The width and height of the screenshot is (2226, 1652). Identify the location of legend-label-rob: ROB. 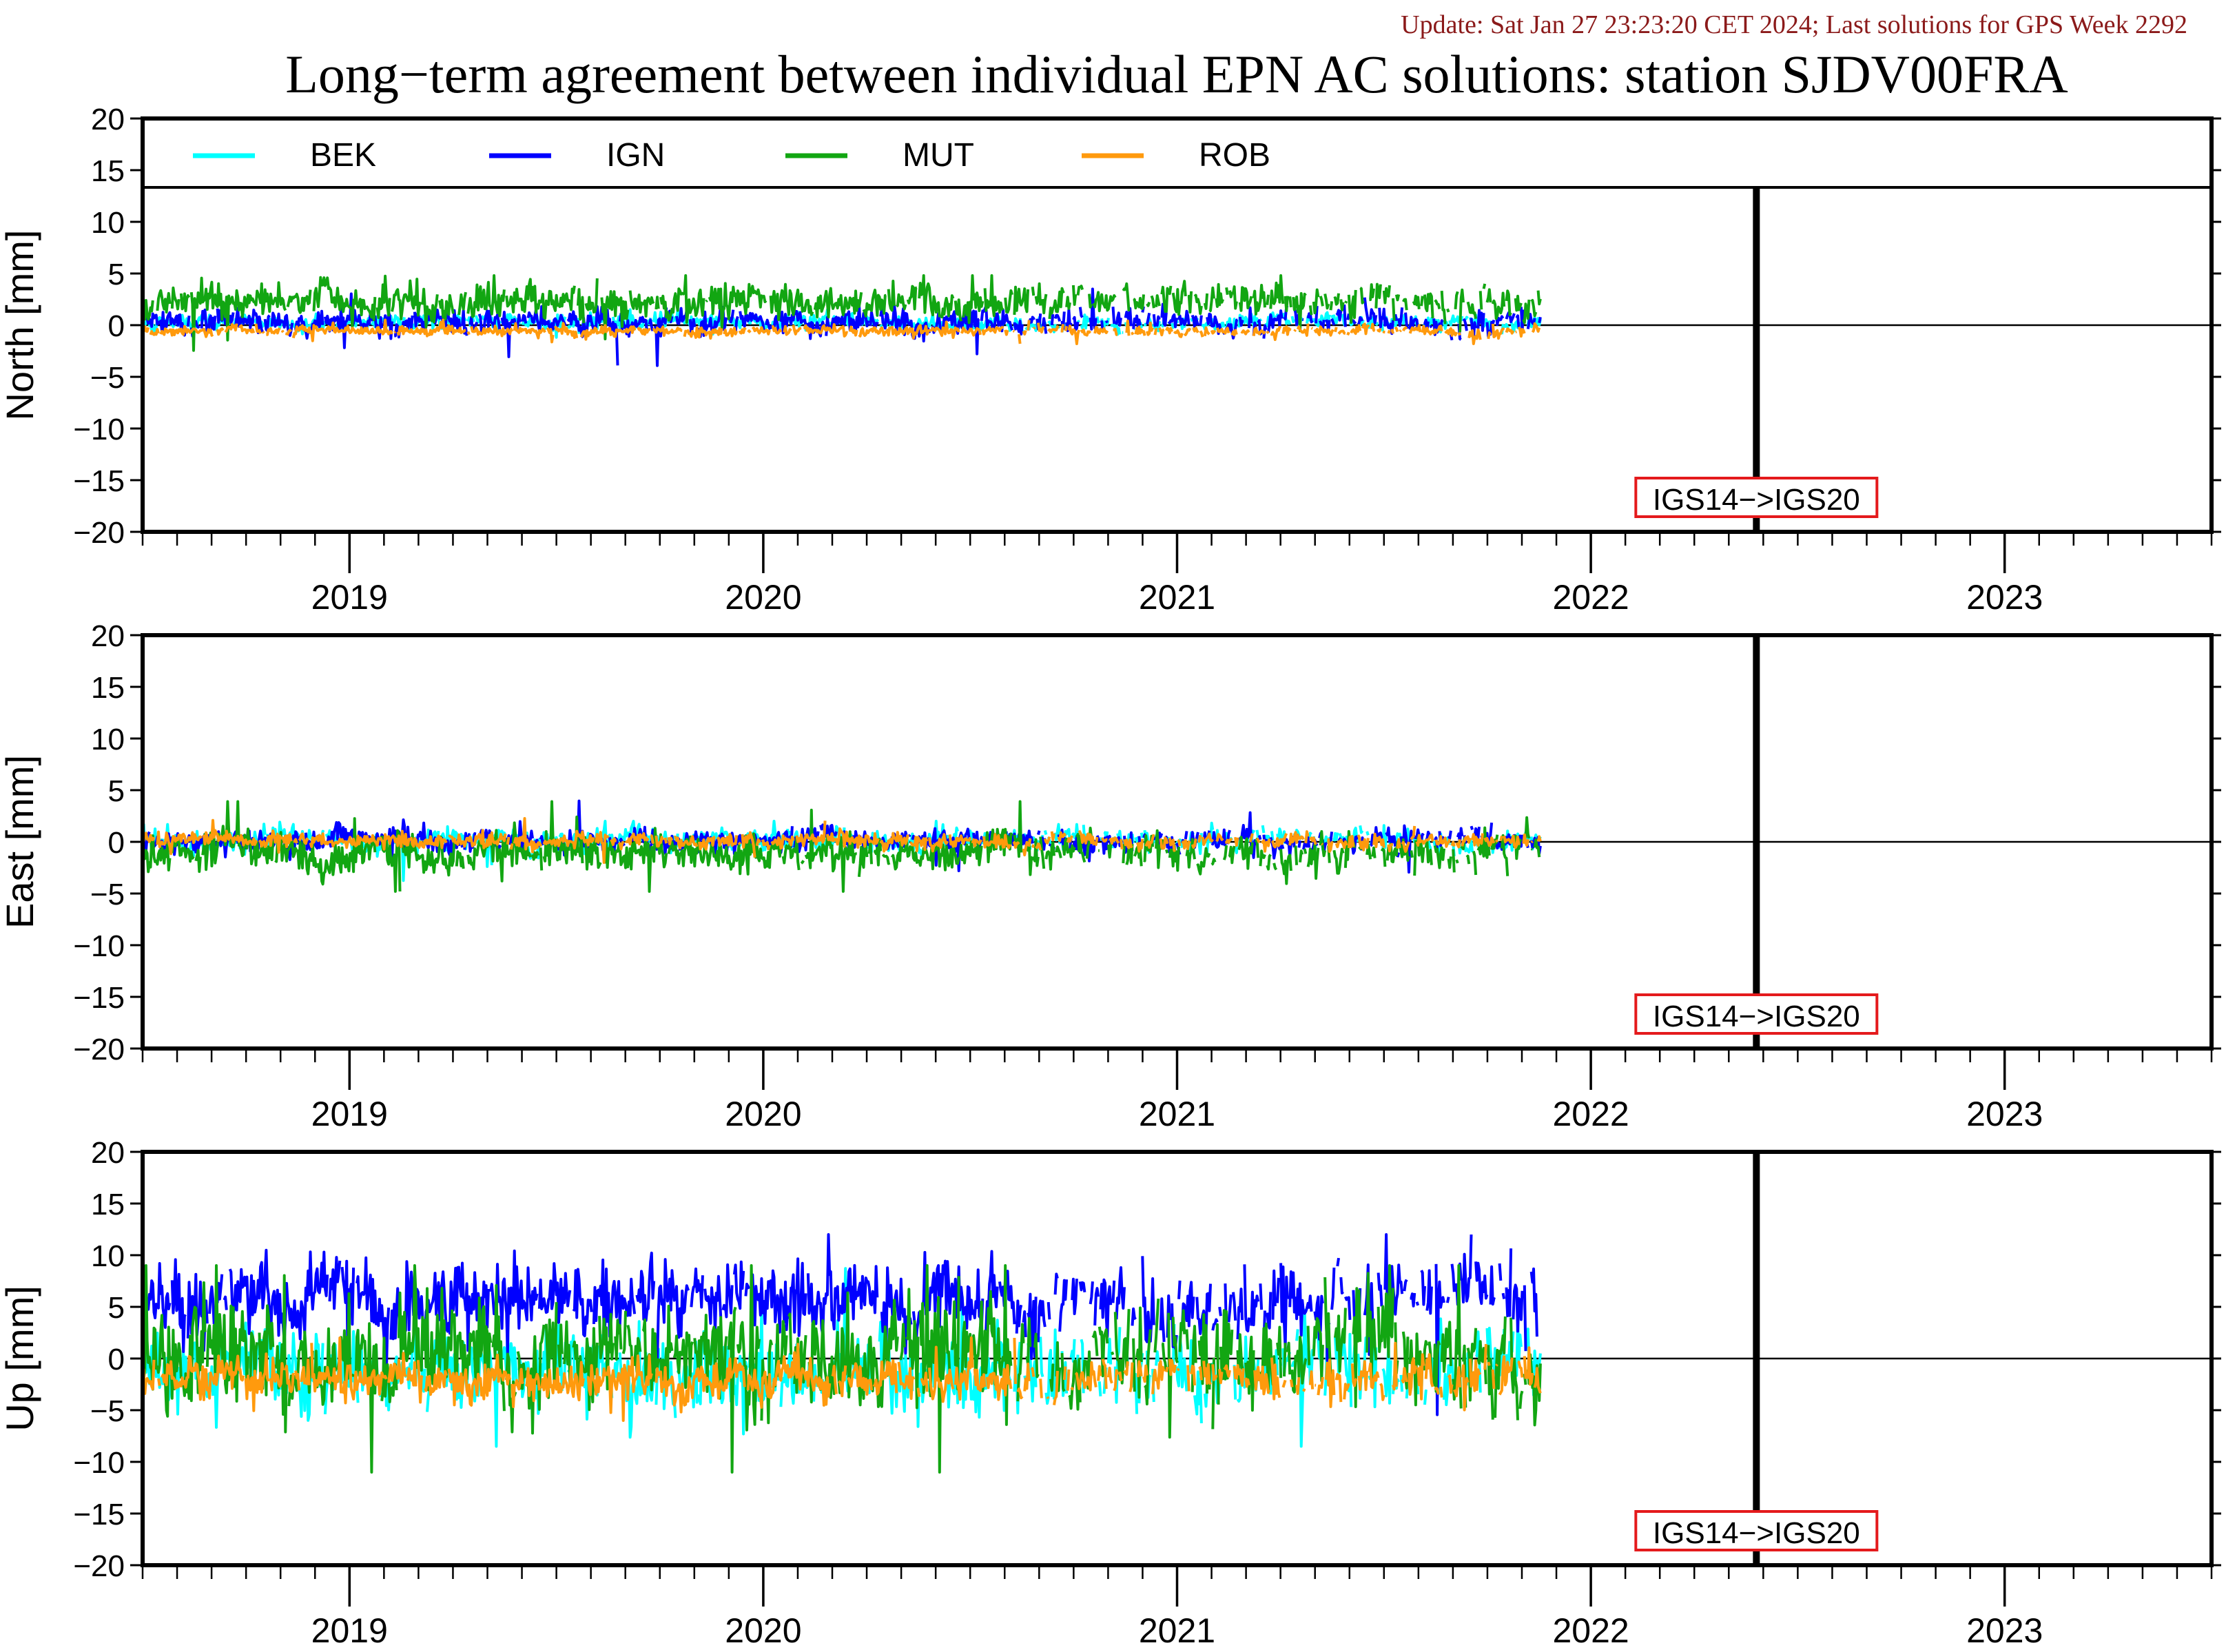
(1234, 155).